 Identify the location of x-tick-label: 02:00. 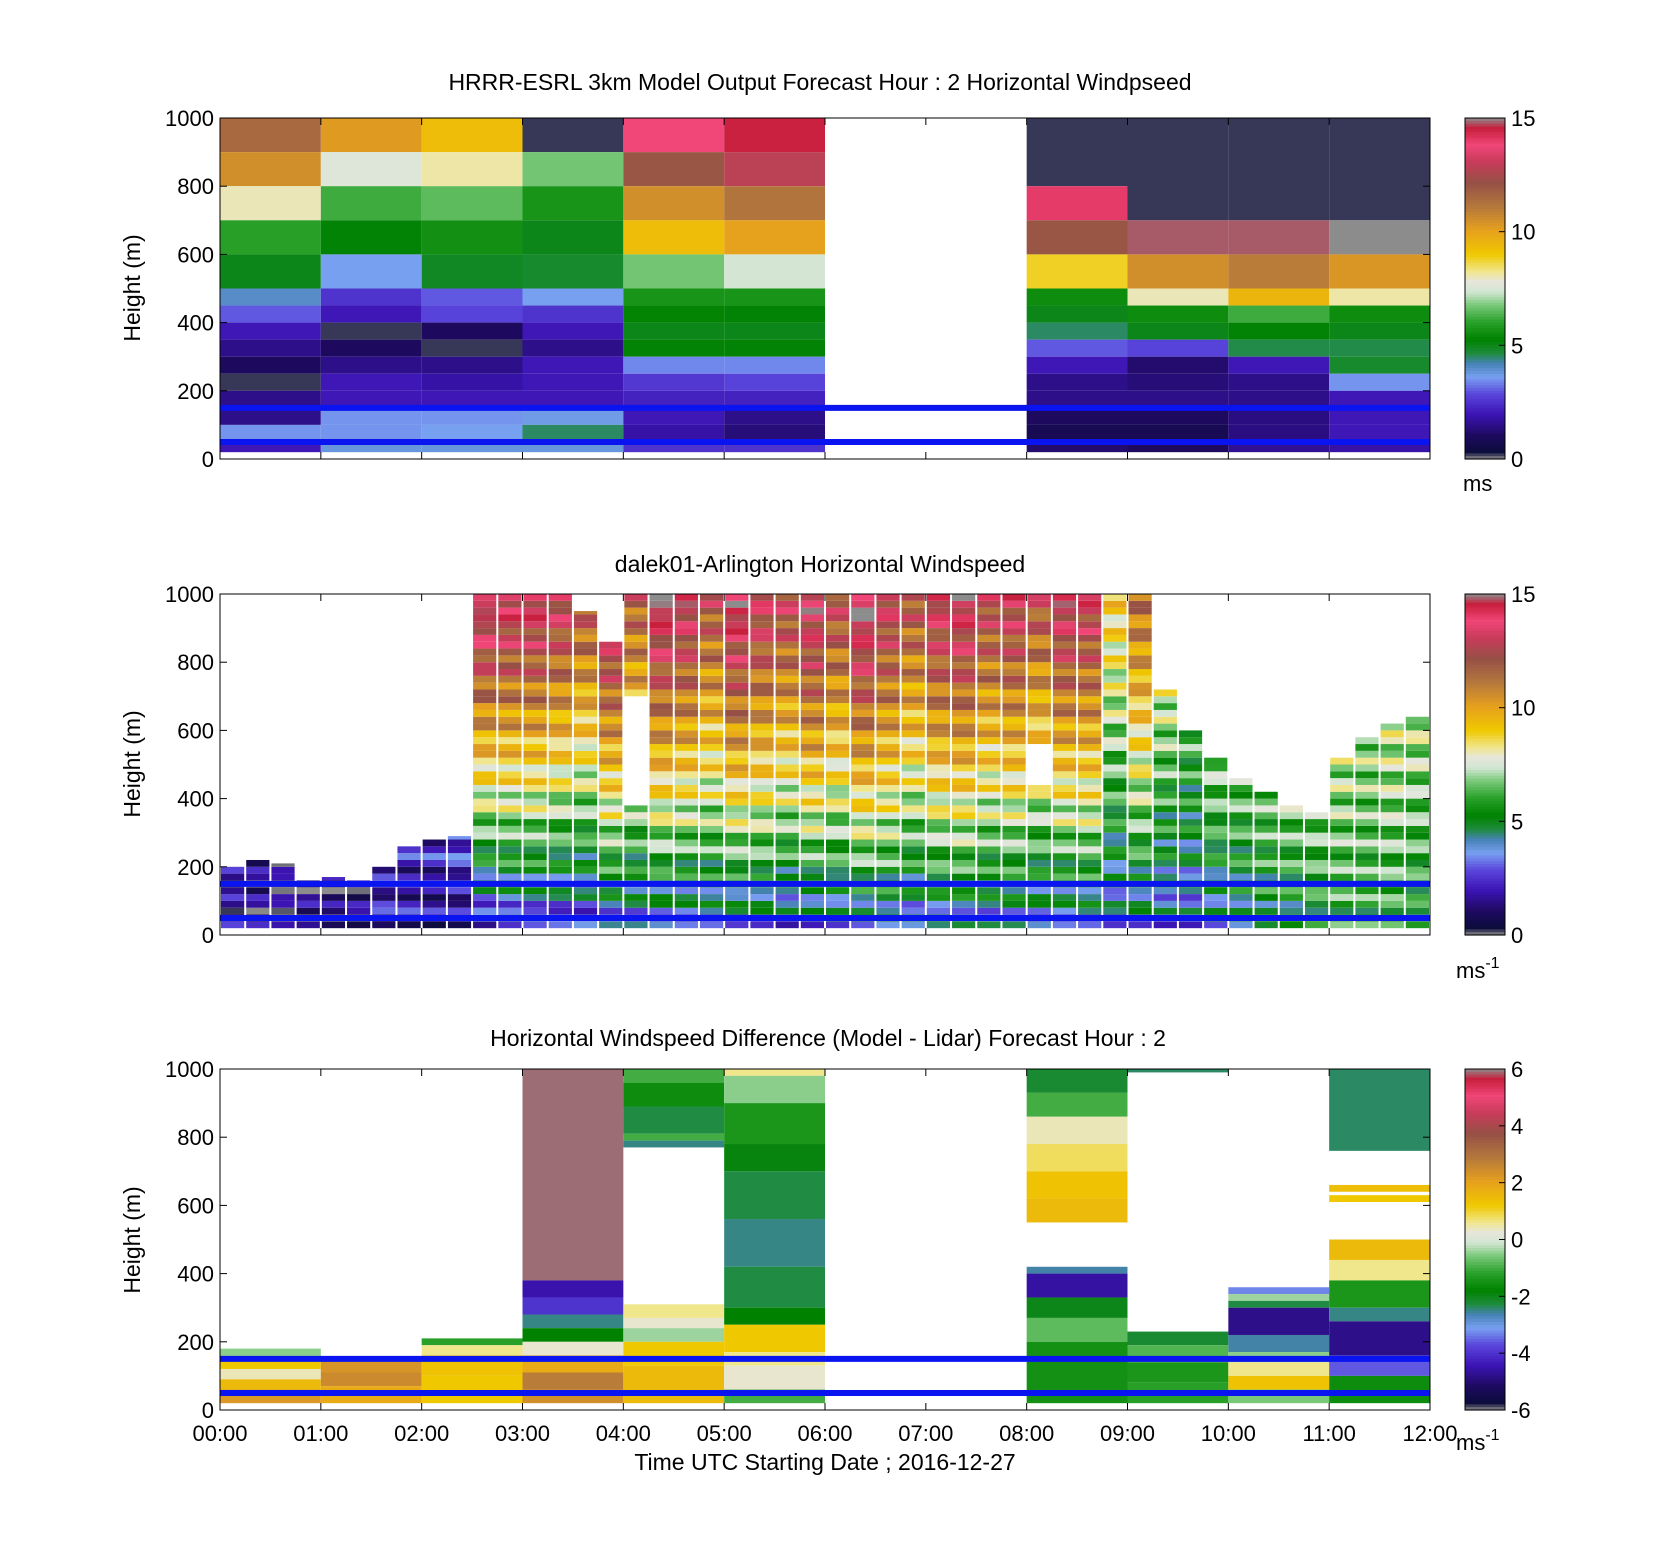
(421, 1433).